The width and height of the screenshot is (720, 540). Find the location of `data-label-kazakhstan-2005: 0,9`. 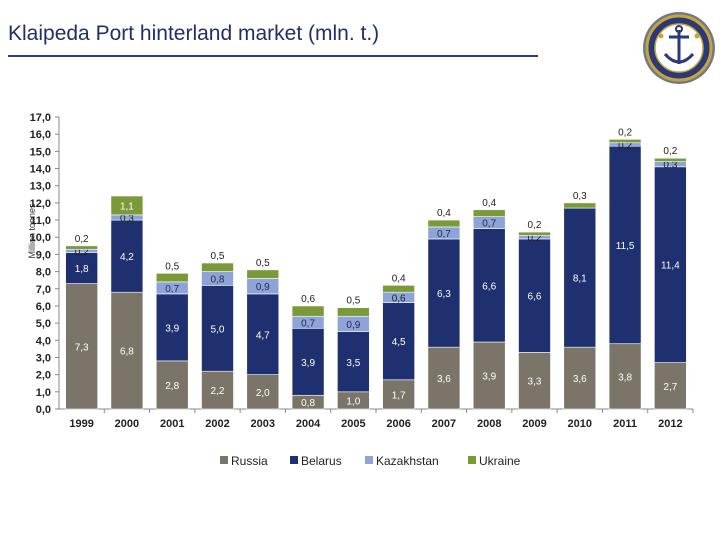

data-label-kazakhstan-2005: 0,9 is located at coordinates (353, 325).